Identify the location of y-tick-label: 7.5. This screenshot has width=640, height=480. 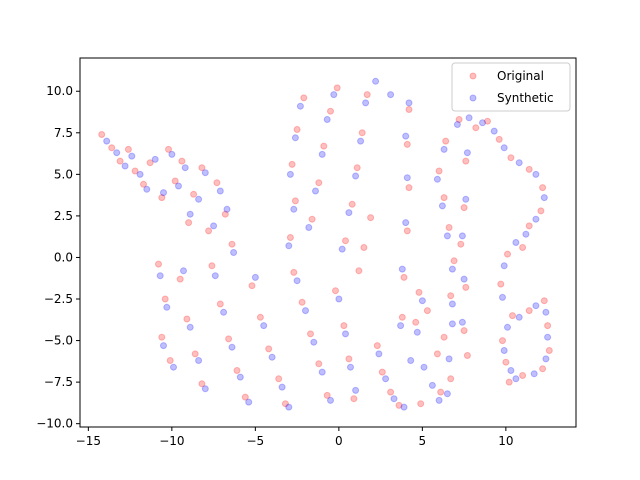
(63, 133).